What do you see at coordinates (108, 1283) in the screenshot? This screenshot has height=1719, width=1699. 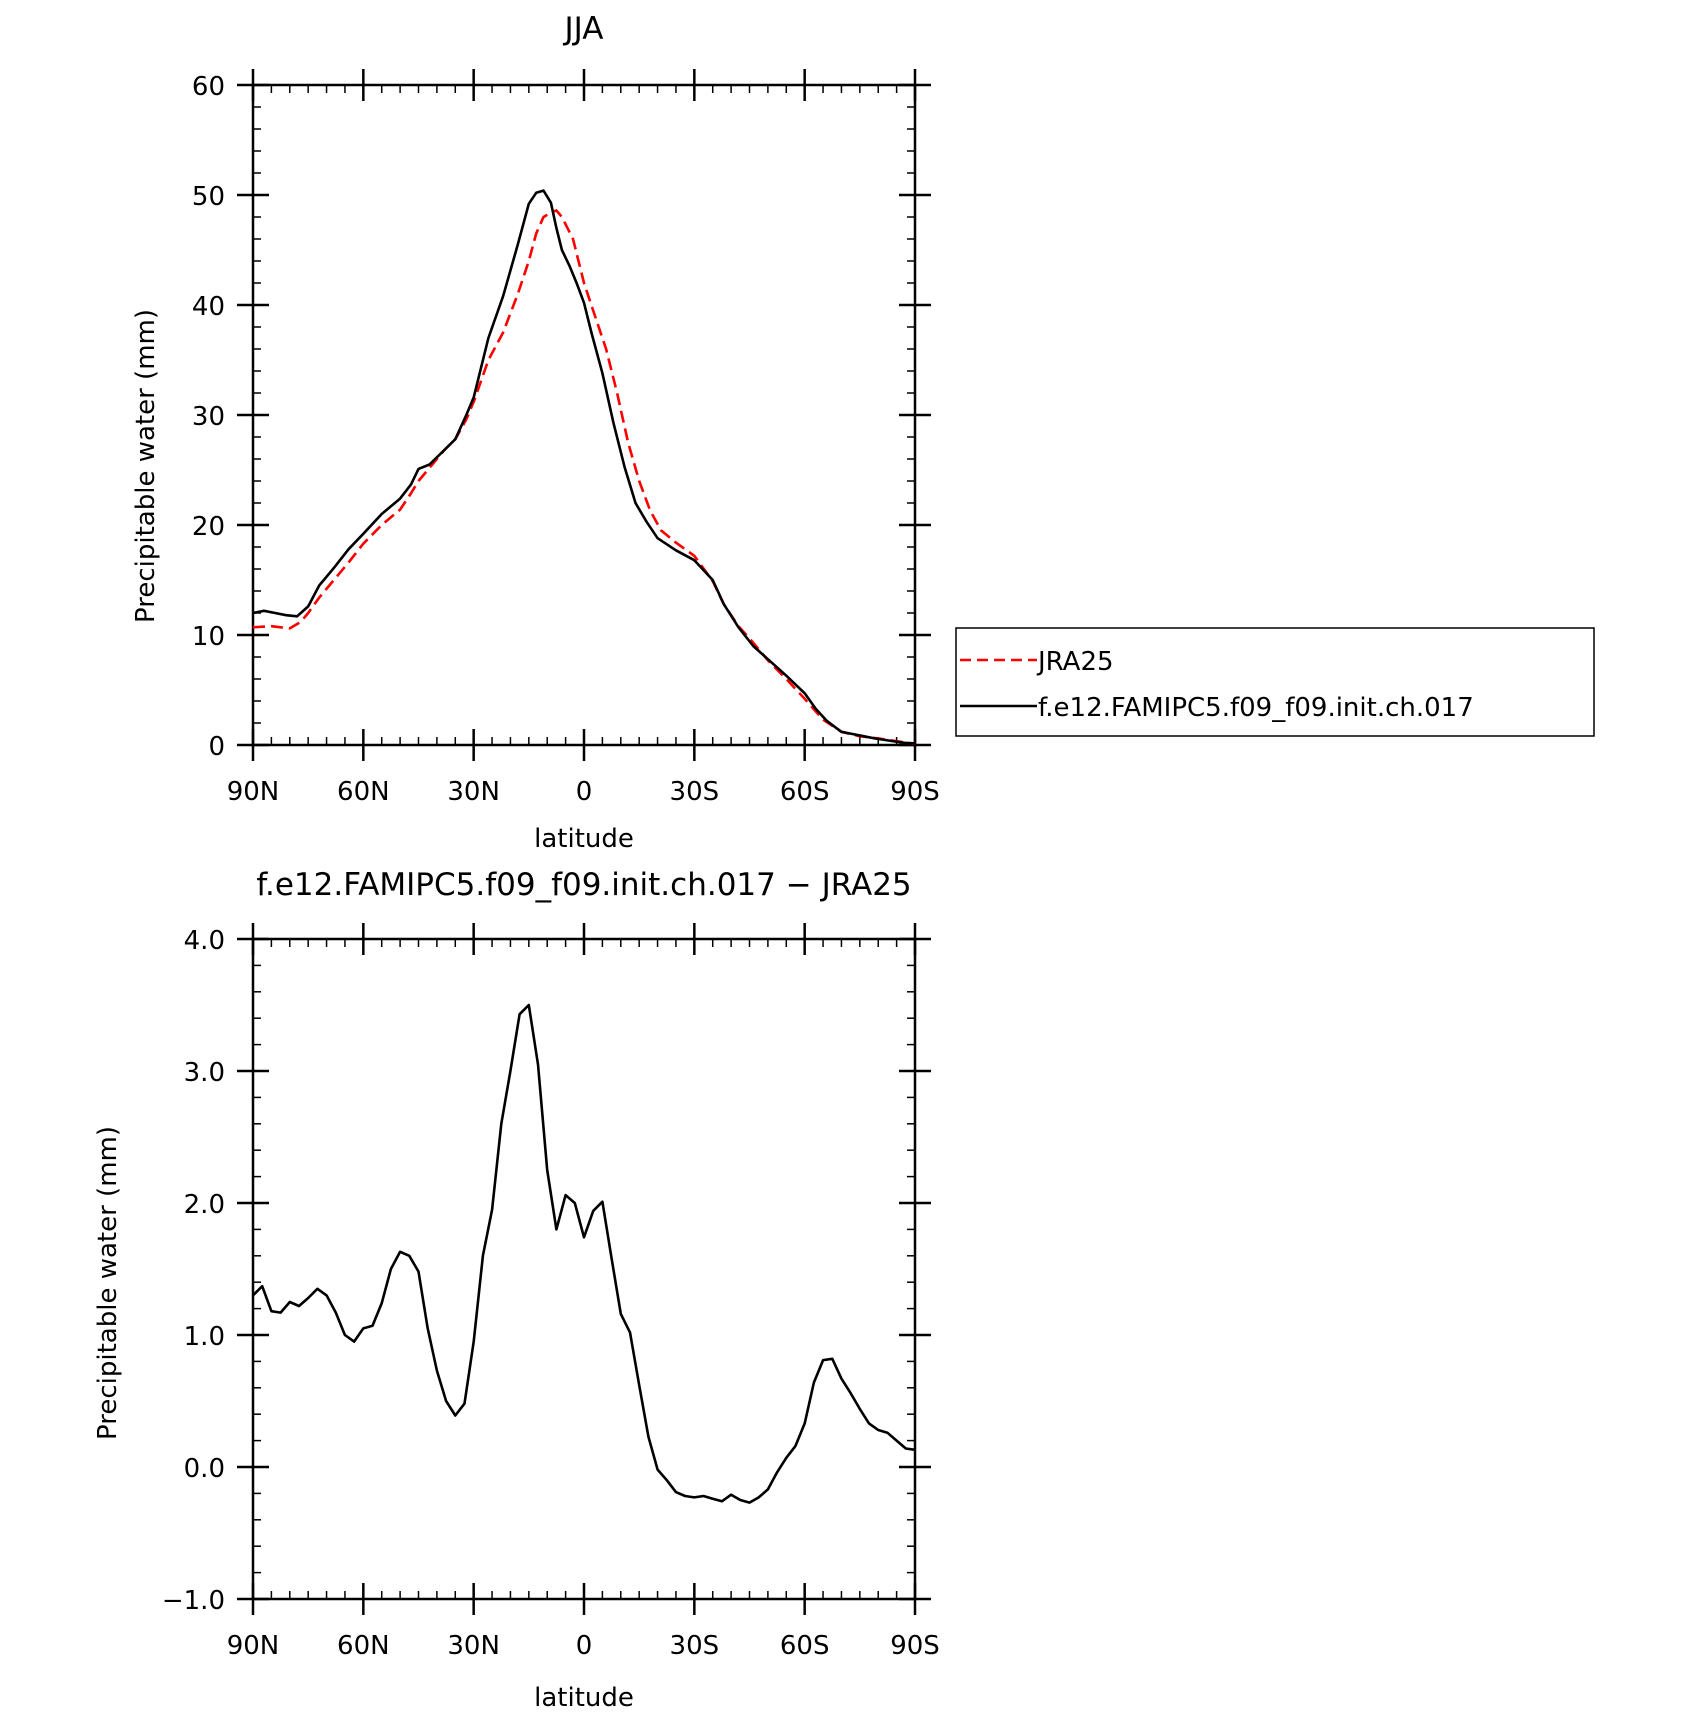 I see `bottom-panel-y-axis-title: Precipitable water (mm)` at bounding box center [108, 1283].